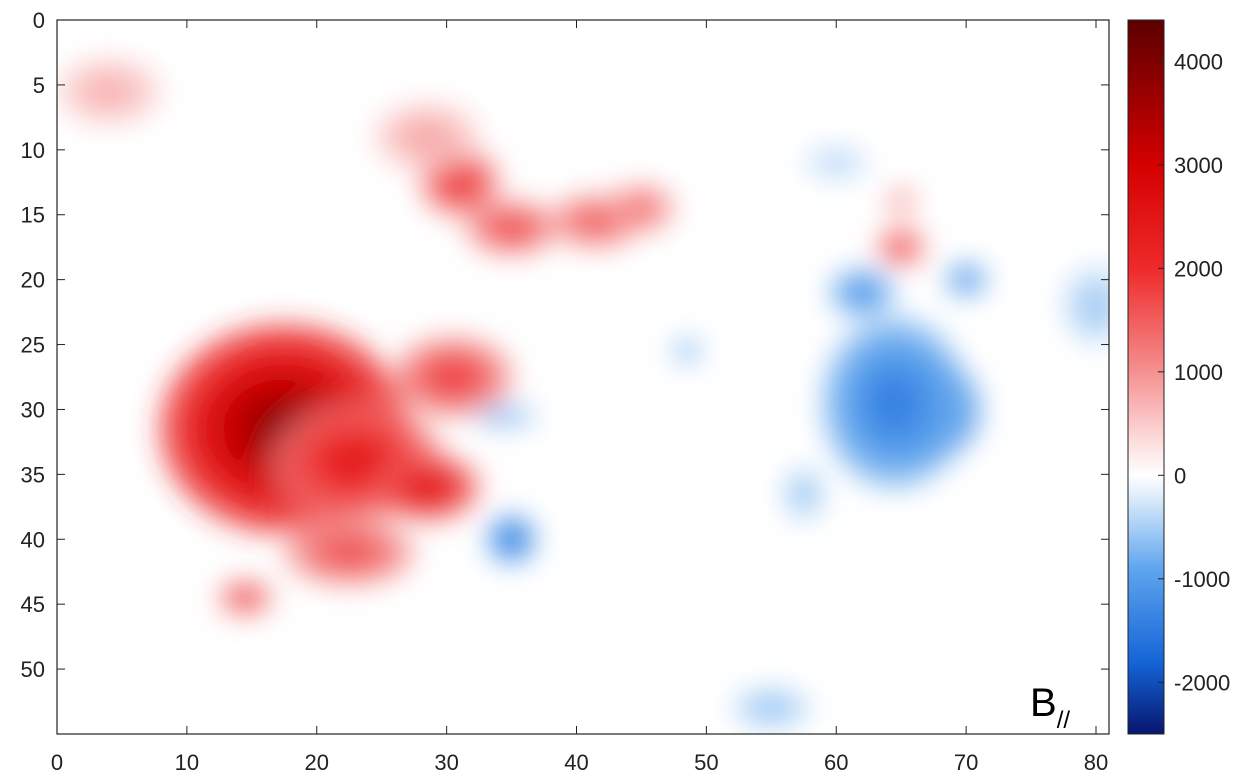 Image resolution: width=1236 pixels, height=778 pixels. What do you see at coordinates (39, 20) in the screenshot?
I see `y-tick-label: 0` at bounding box center [39, 20].